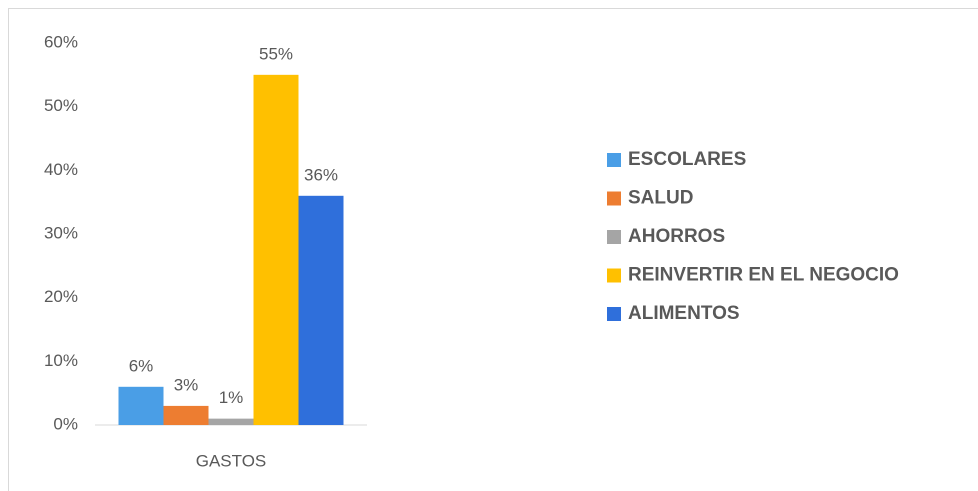  Describe the element at coordinates (61, 169) in the screenshot. I see `y-tick-label: 40%` at that location.